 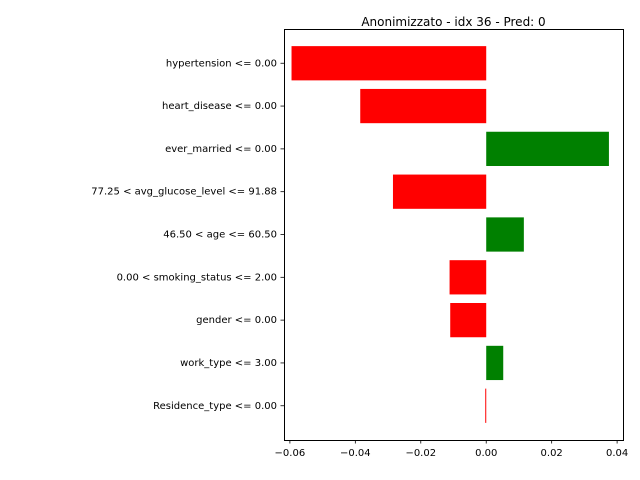 I want to click on y-tick-label: heart_disease <= 0.00, so click(x=219, y=106).